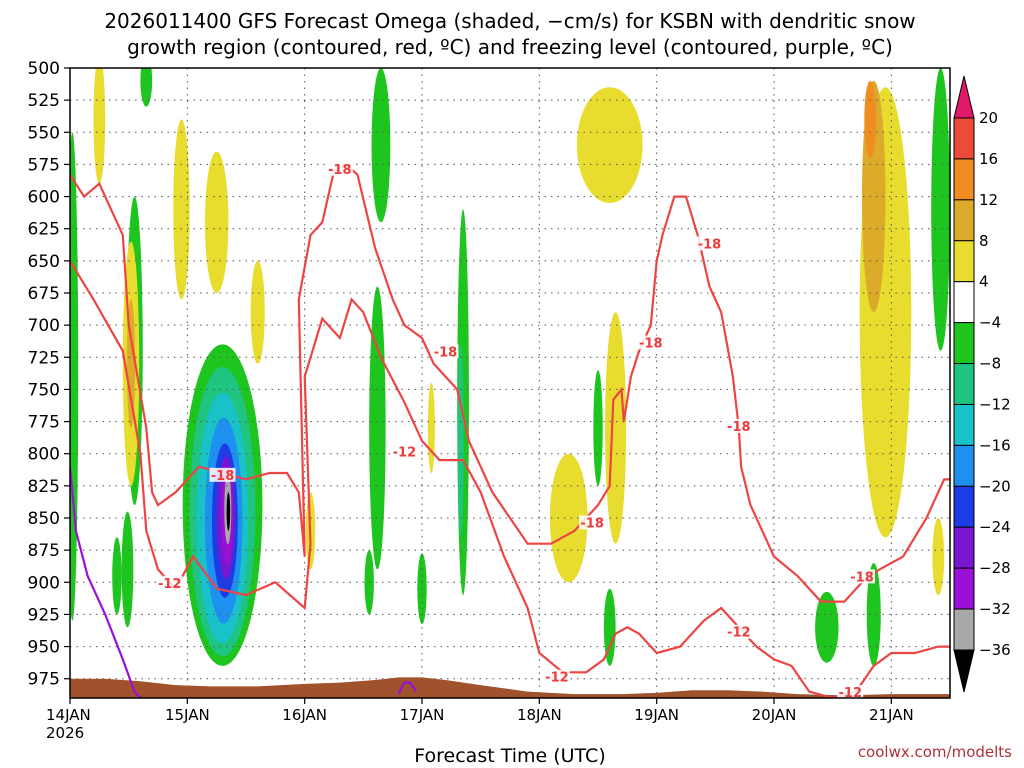  I want to click on y-tick-label: 975, so click(44, 680).